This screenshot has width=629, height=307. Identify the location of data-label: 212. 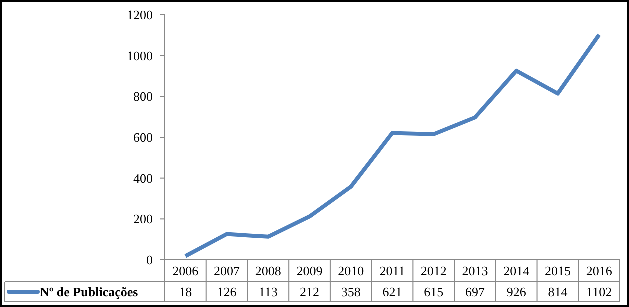
(310, 292).